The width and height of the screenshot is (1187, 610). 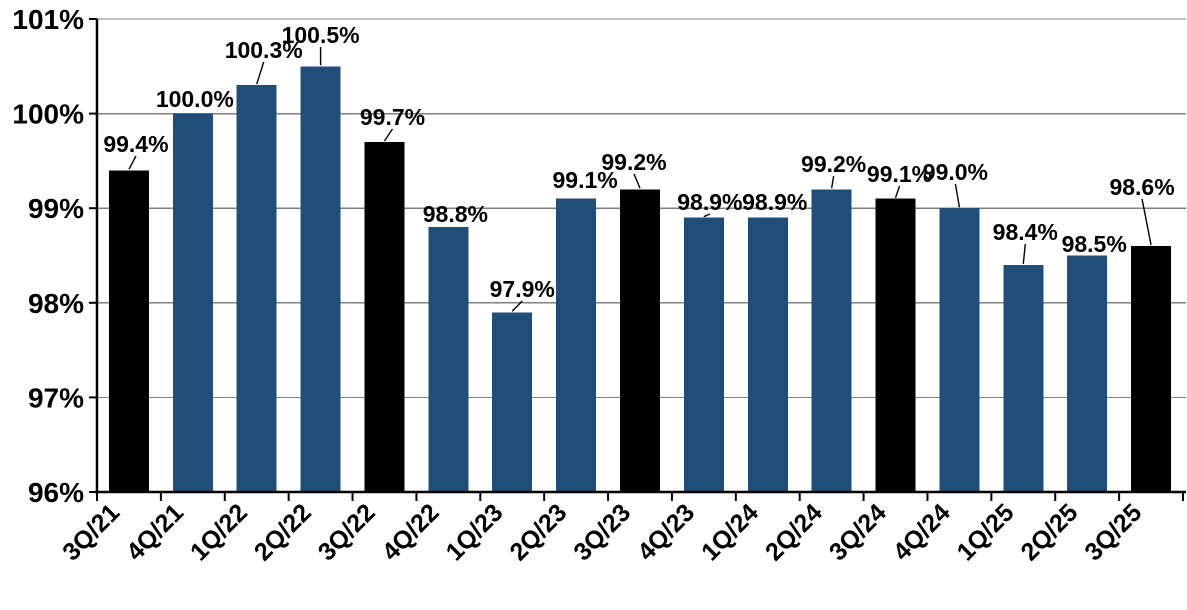 What do you see at coordinates (347, 532) in the screenshot?
I see `x-tick-label: 3Q/22` at bounding box center [347, 532].